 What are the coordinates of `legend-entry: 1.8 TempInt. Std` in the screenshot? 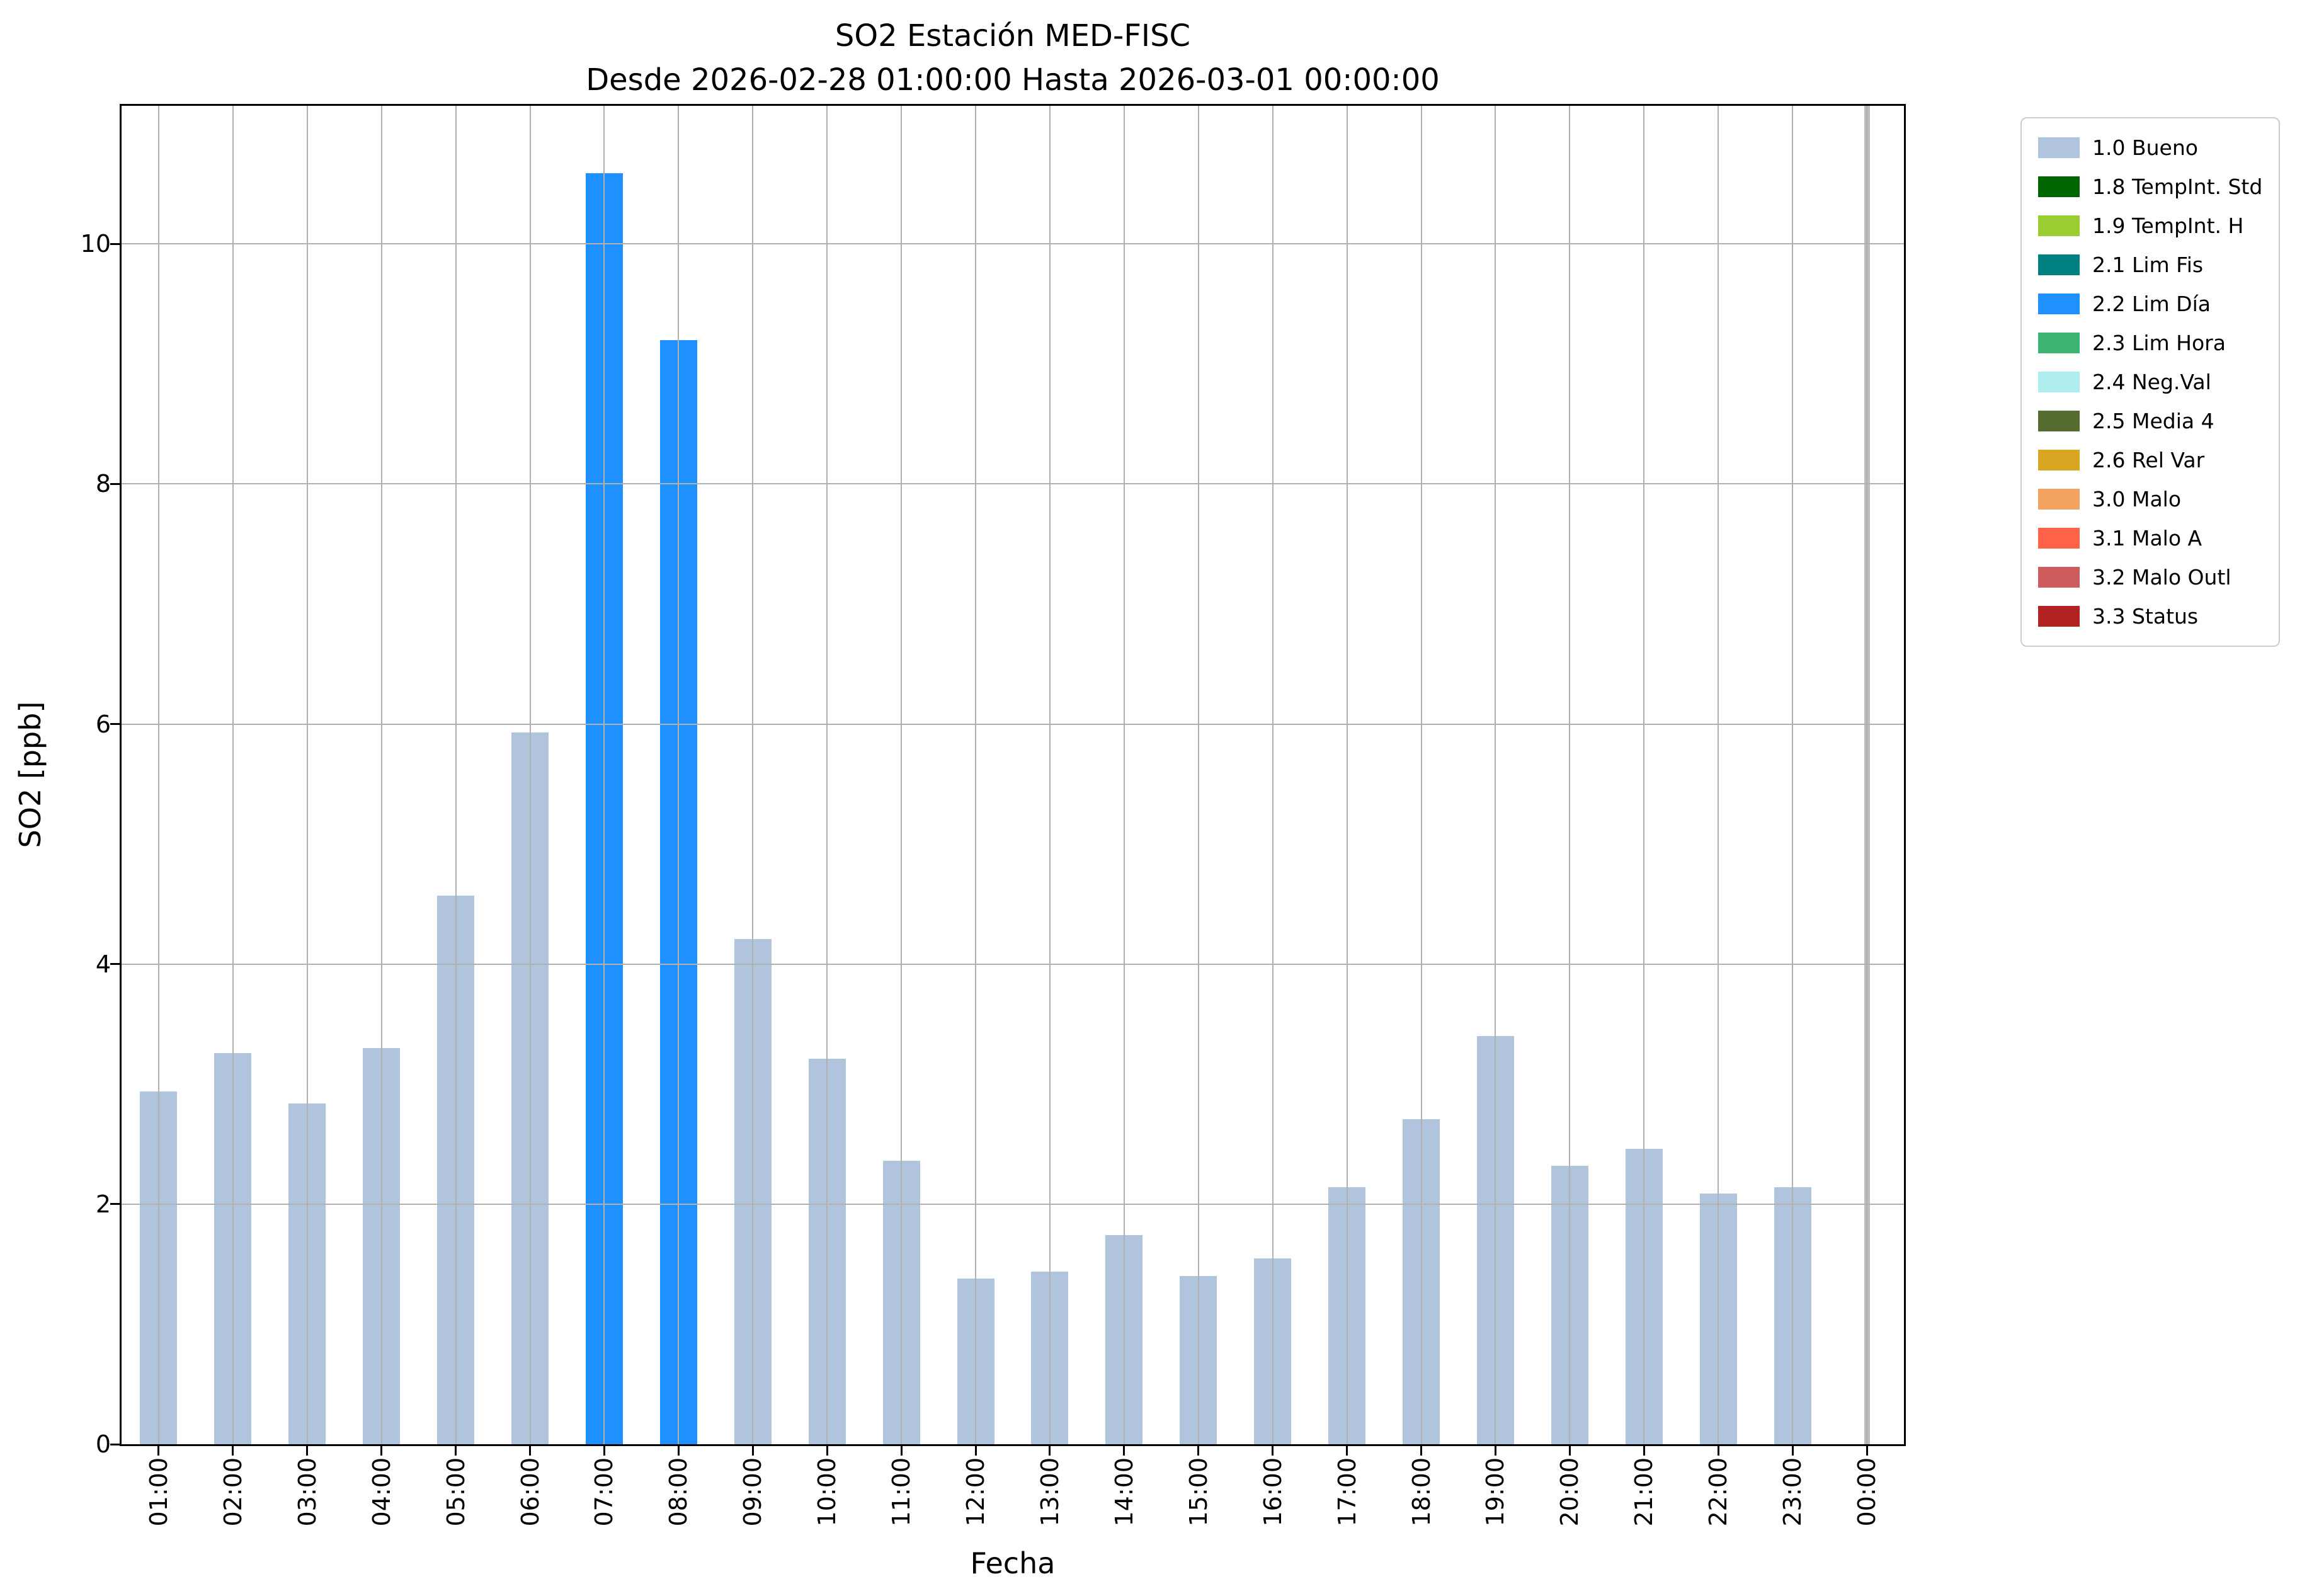 It's located at (2150, 186).